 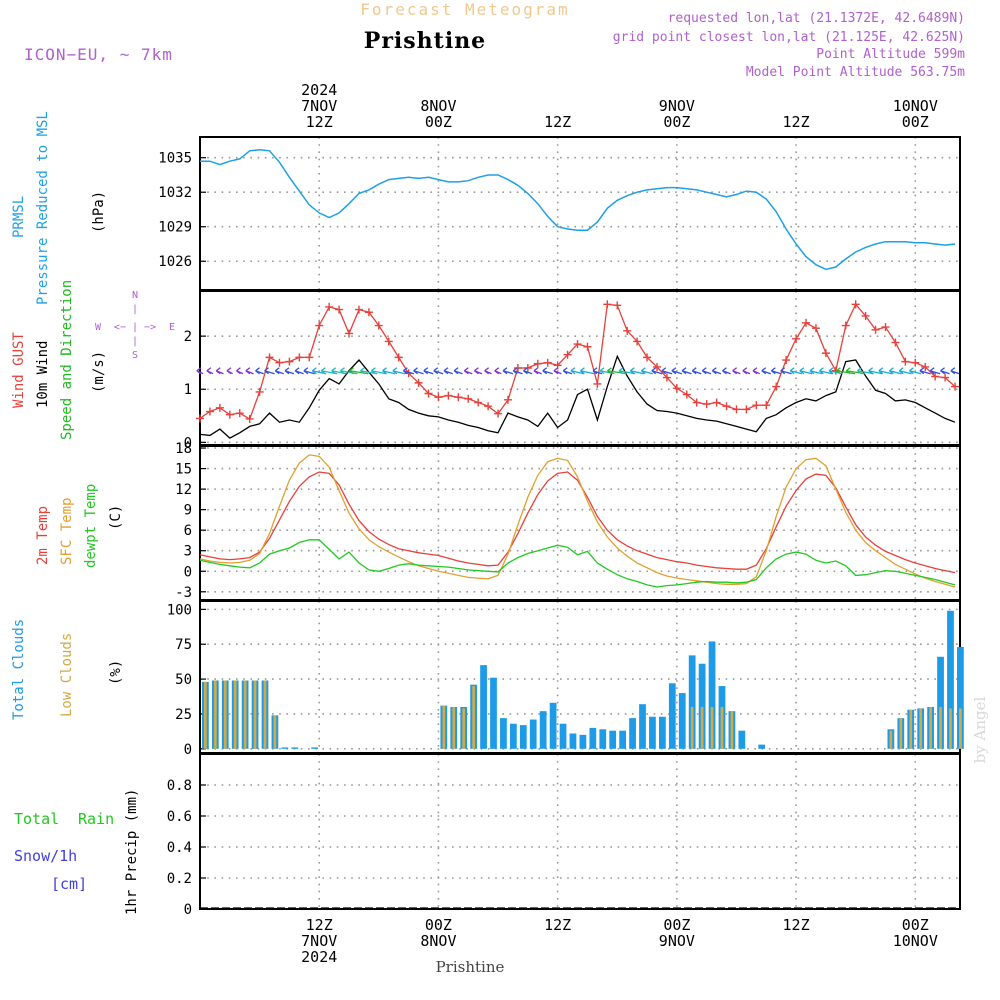 I want to click on top-tick-label: 7NOV, so click(x=319, y=106).